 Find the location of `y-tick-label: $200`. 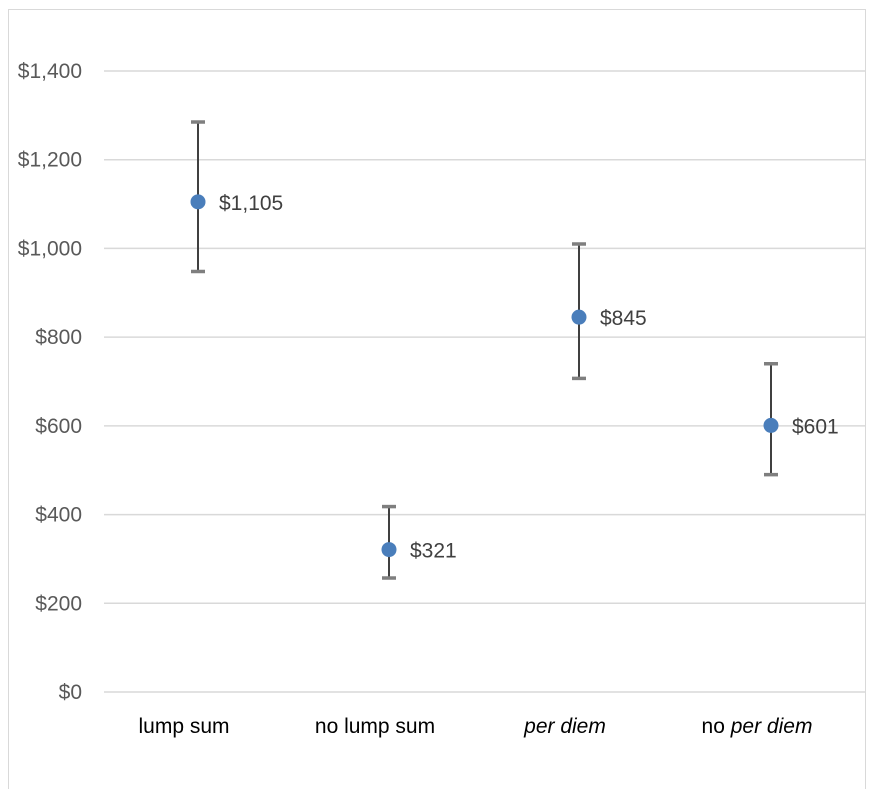

y-tick-label: $200 is located at coordinates (58, 603).